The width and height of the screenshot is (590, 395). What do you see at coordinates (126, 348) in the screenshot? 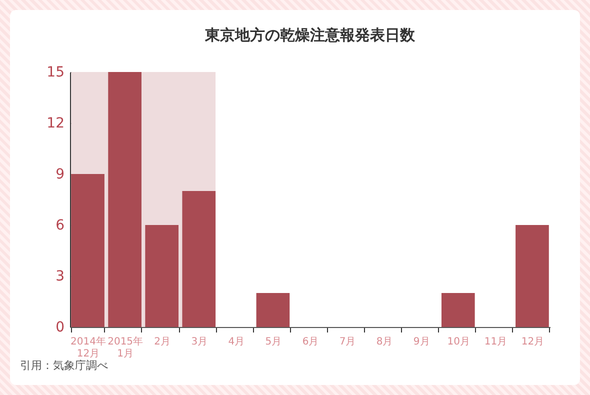
I see `x-tick-label: 2015年 1月` at bounding box center [126, 348].